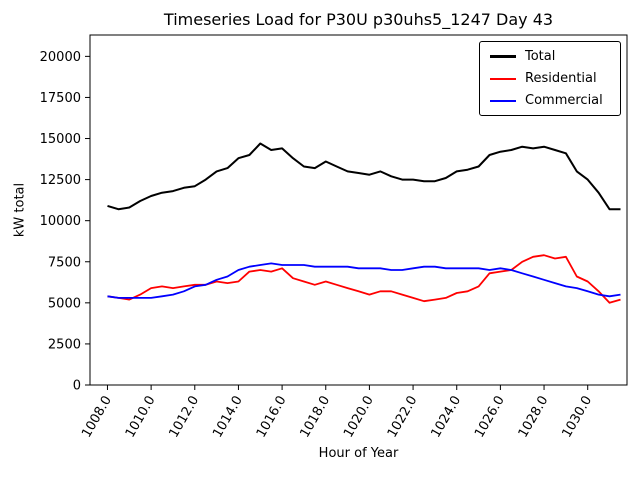  Describe the element at coordinates (564, 100) in the screenshot. I see `legend-label-commercial: Commercial` at that location.